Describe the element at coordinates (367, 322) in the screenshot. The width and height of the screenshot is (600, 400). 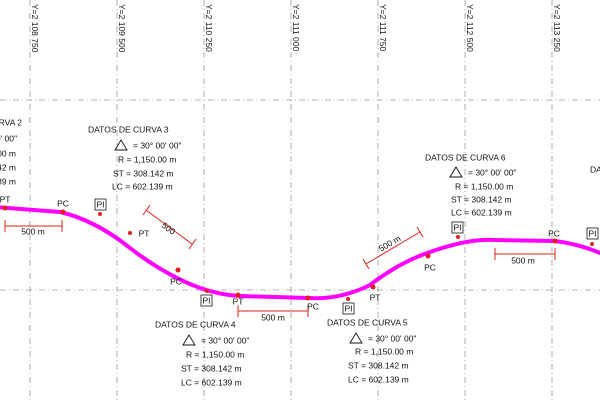
I see `curve-title: DATOS DE CURVA 5` at that location.